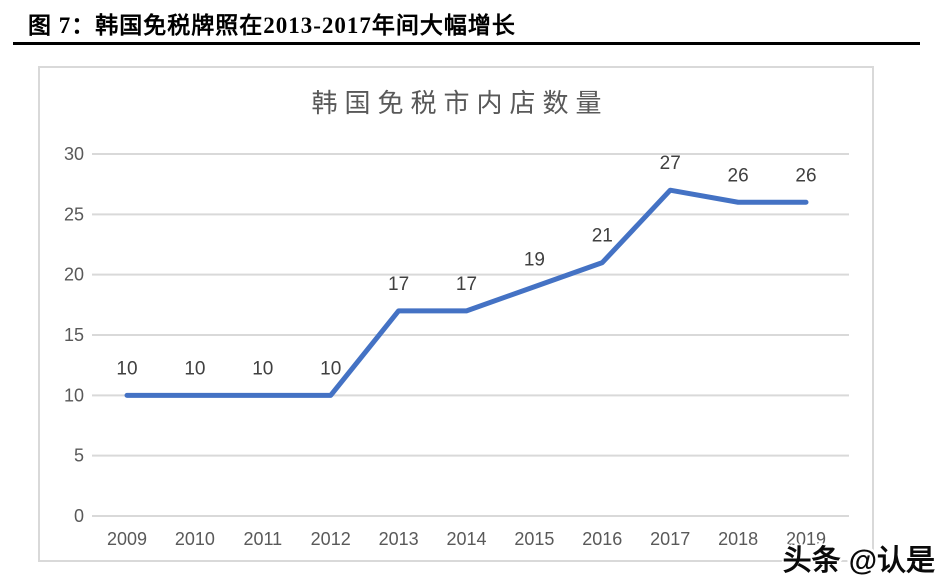 This screenshot has height=581, width=937. What do you see at coordinates (670, 163) in the screenshot?
I see `data-point-label: 27` at bounding box center [670, 163].